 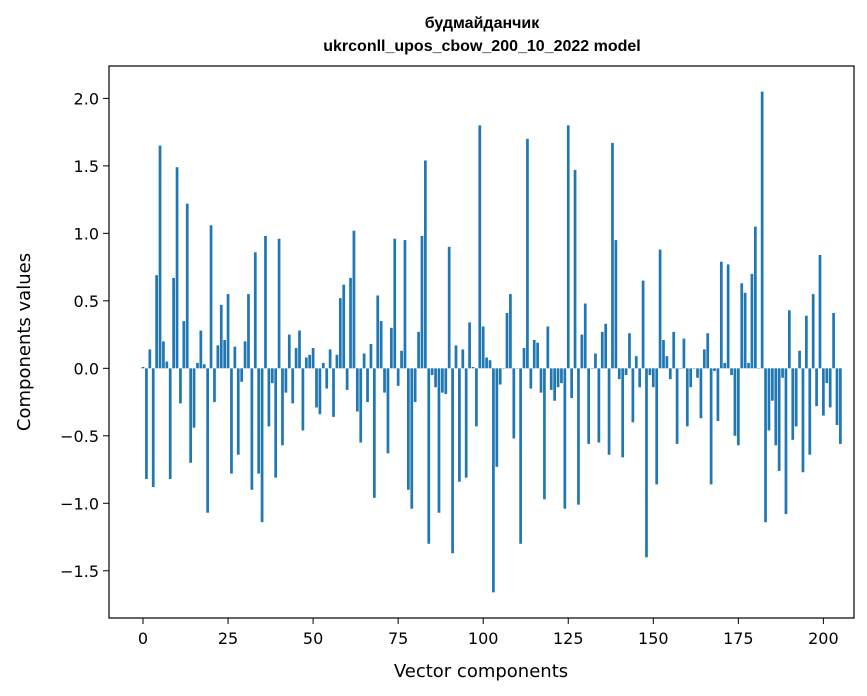 What do you see at coordinates (823, 638) in the screenshot?
I see `x-tick-label-200: 200` at bounding box center [823, 638].